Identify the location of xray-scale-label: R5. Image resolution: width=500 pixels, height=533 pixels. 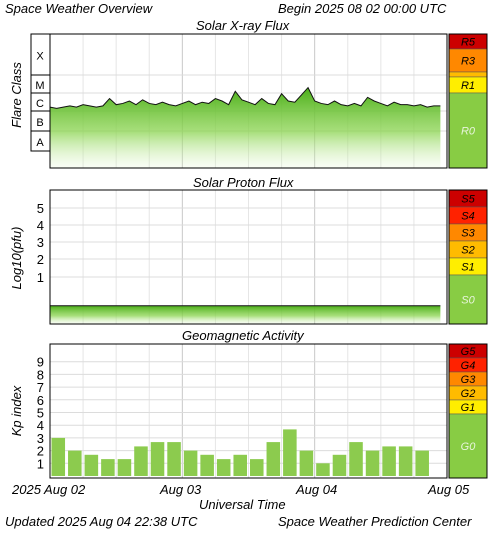
(468, 43).